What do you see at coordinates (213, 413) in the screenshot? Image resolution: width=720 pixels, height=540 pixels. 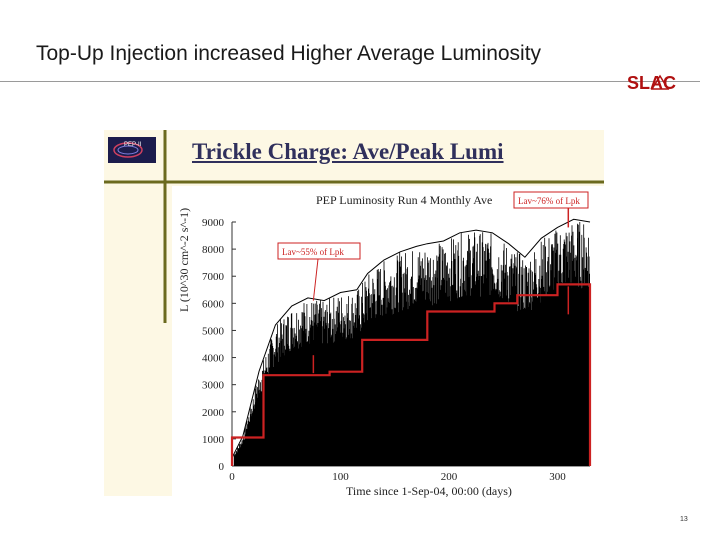 I see `y-tick-label: 2000` at bounding box center [213, 413].